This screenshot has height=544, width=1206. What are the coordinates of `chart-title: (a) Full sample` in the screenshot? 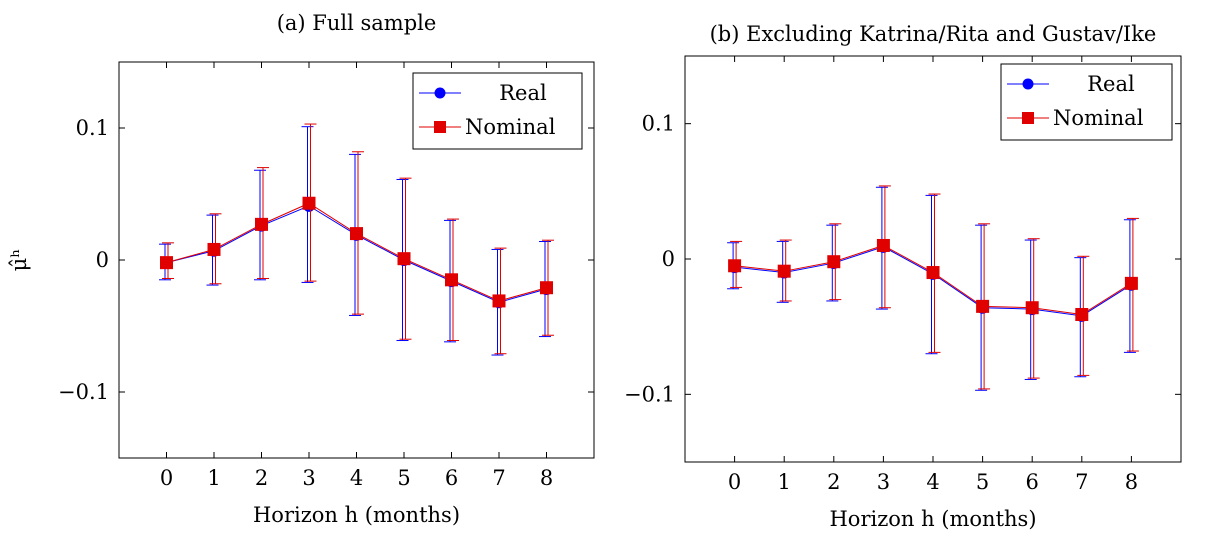 It's located at (357, 23).